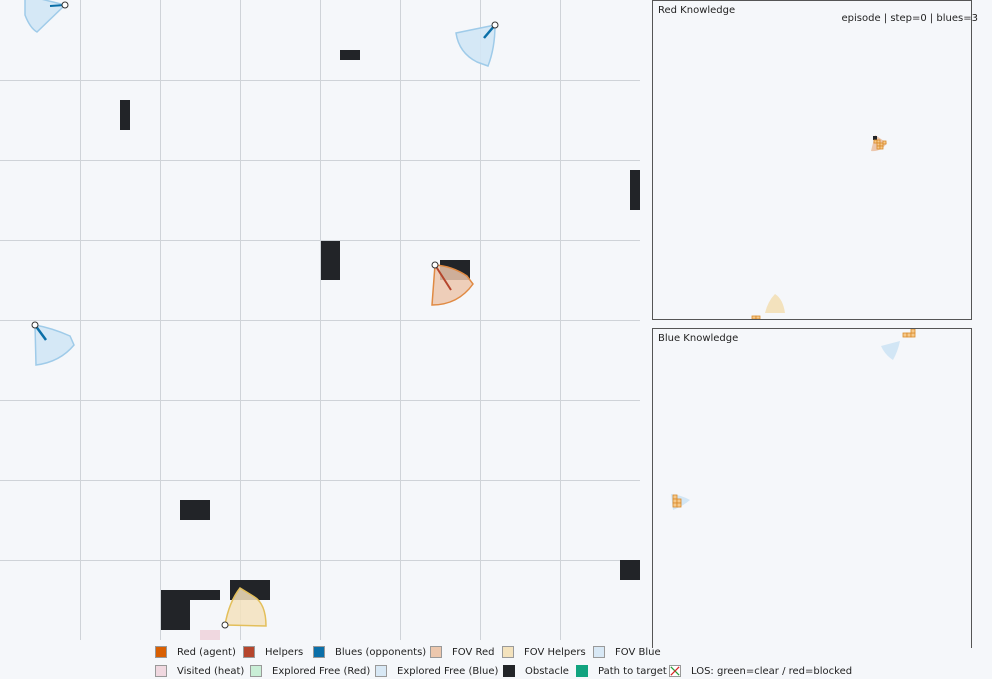 The image size is (992, 679). What do you see at coordinates (536, 671) in the screenshot?
I see `legend-item-obstacle: Obstacle` at bounding box center [536, 671].